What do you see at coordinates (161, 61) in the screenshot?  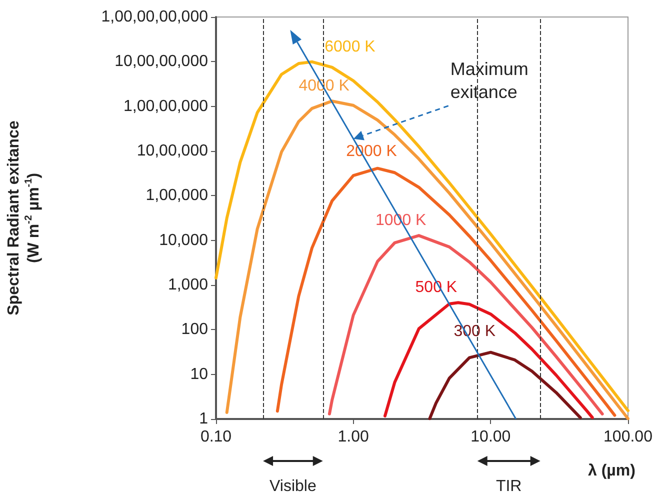 I see `y-tick-label: 10,00,00,000` at bounding box center [161, 61].